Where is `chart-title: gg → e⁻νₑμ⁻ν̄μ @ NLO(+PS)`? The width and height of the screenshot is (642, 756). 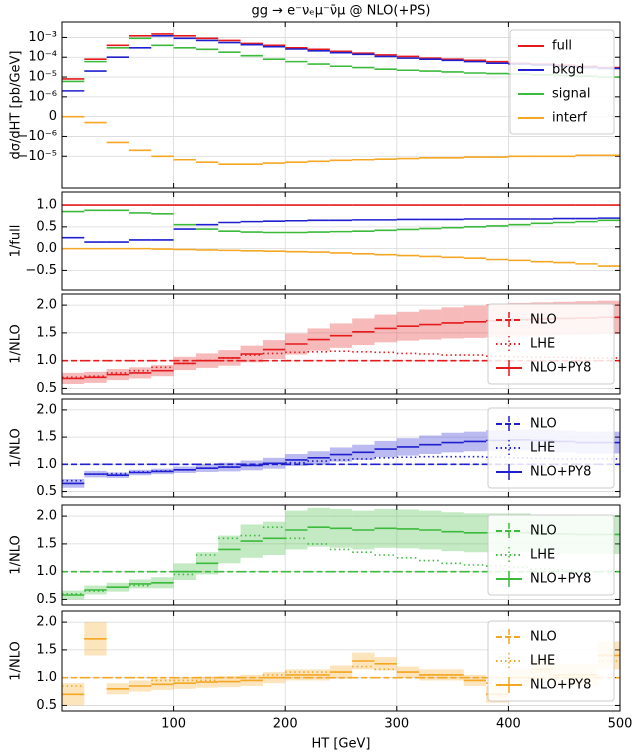 chart-title: gg → e⁻νₑμ⁻ν̄μ @ NLO(+PS) is located at coordinates (341, 11).